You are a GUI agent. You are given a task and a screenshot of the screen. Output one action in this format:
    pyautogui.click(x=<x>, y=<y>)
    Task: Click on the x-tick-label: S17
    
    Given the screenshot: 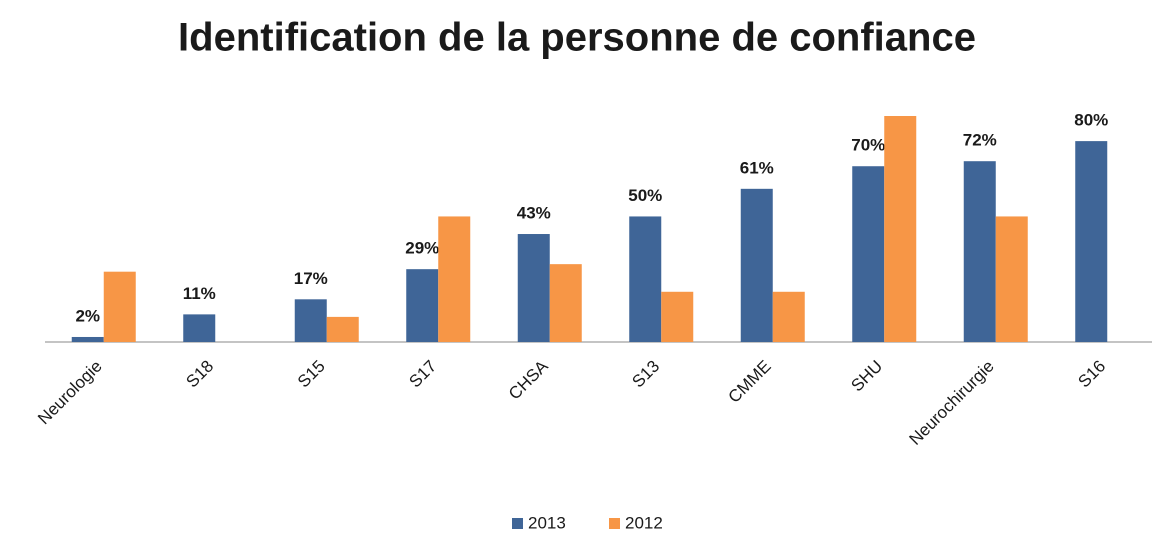 What is the action you would take?
    pyautogui.click(x=422, y=374)
    